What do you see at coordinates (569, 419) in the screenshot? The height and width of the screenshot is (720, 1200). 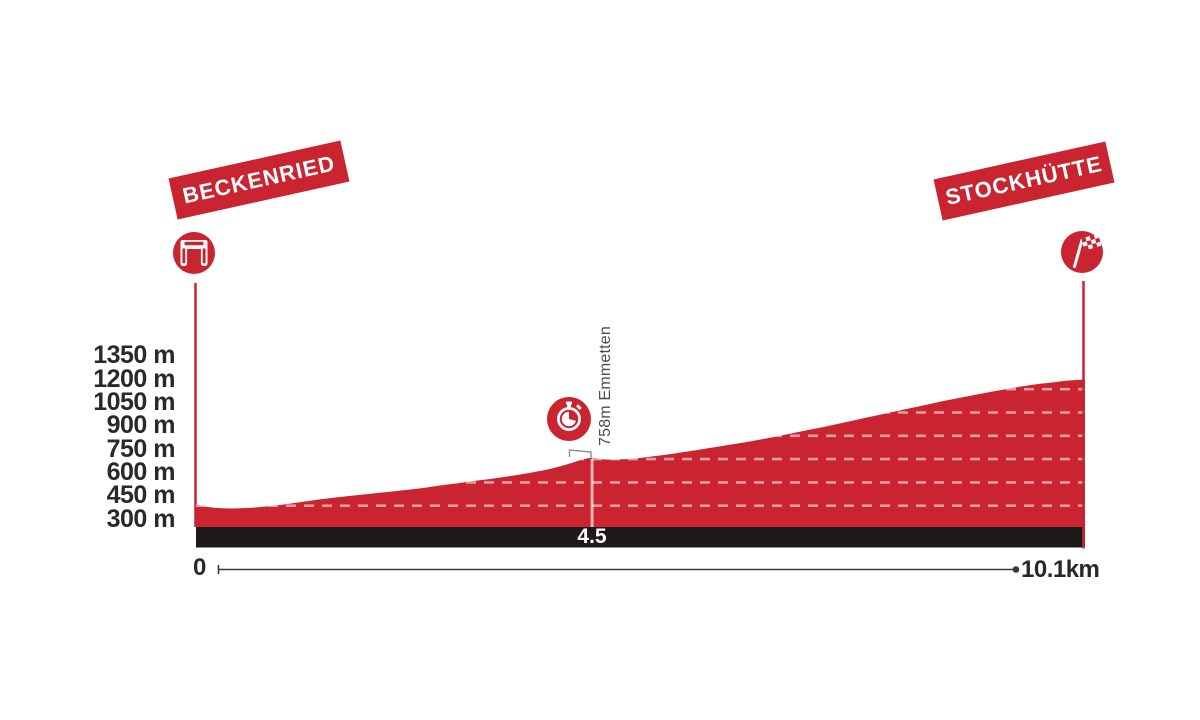 I see `stopwatch-icon` at bounding box center [569, 419].